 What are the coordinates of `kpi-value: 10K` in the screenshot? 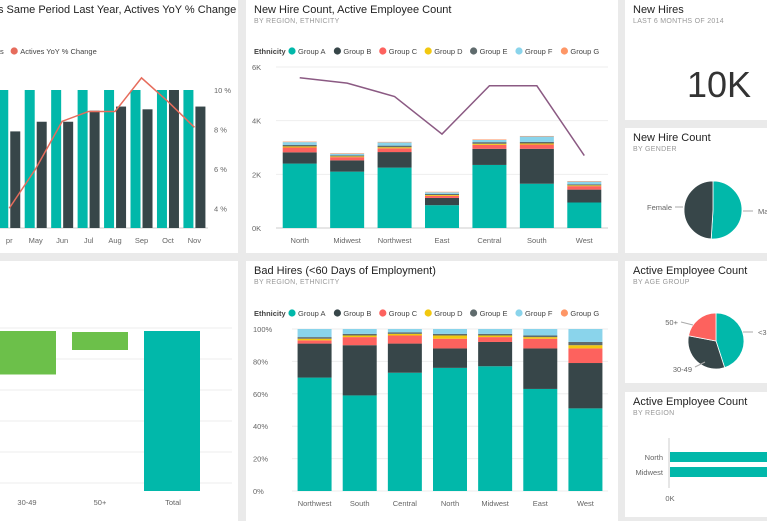 It's located at (719, 84).